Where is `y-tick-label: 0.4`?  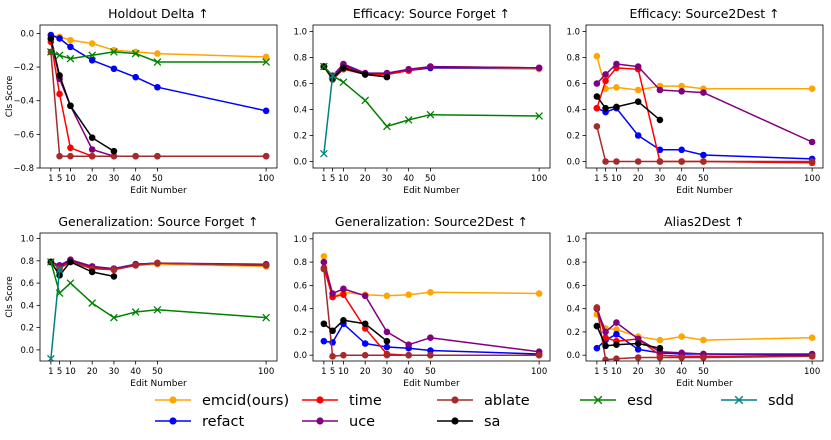 y-tick-label: 0.4 is located at coordinates (300, 111).